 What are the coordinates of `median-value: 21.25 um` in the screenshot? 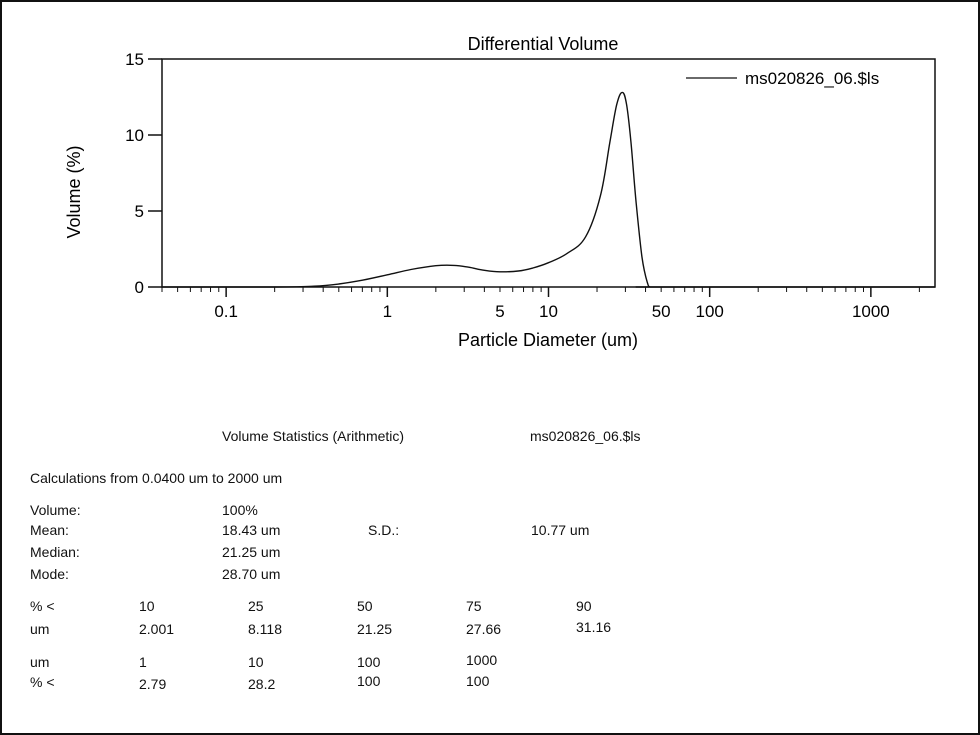 It's located at (251, 552).